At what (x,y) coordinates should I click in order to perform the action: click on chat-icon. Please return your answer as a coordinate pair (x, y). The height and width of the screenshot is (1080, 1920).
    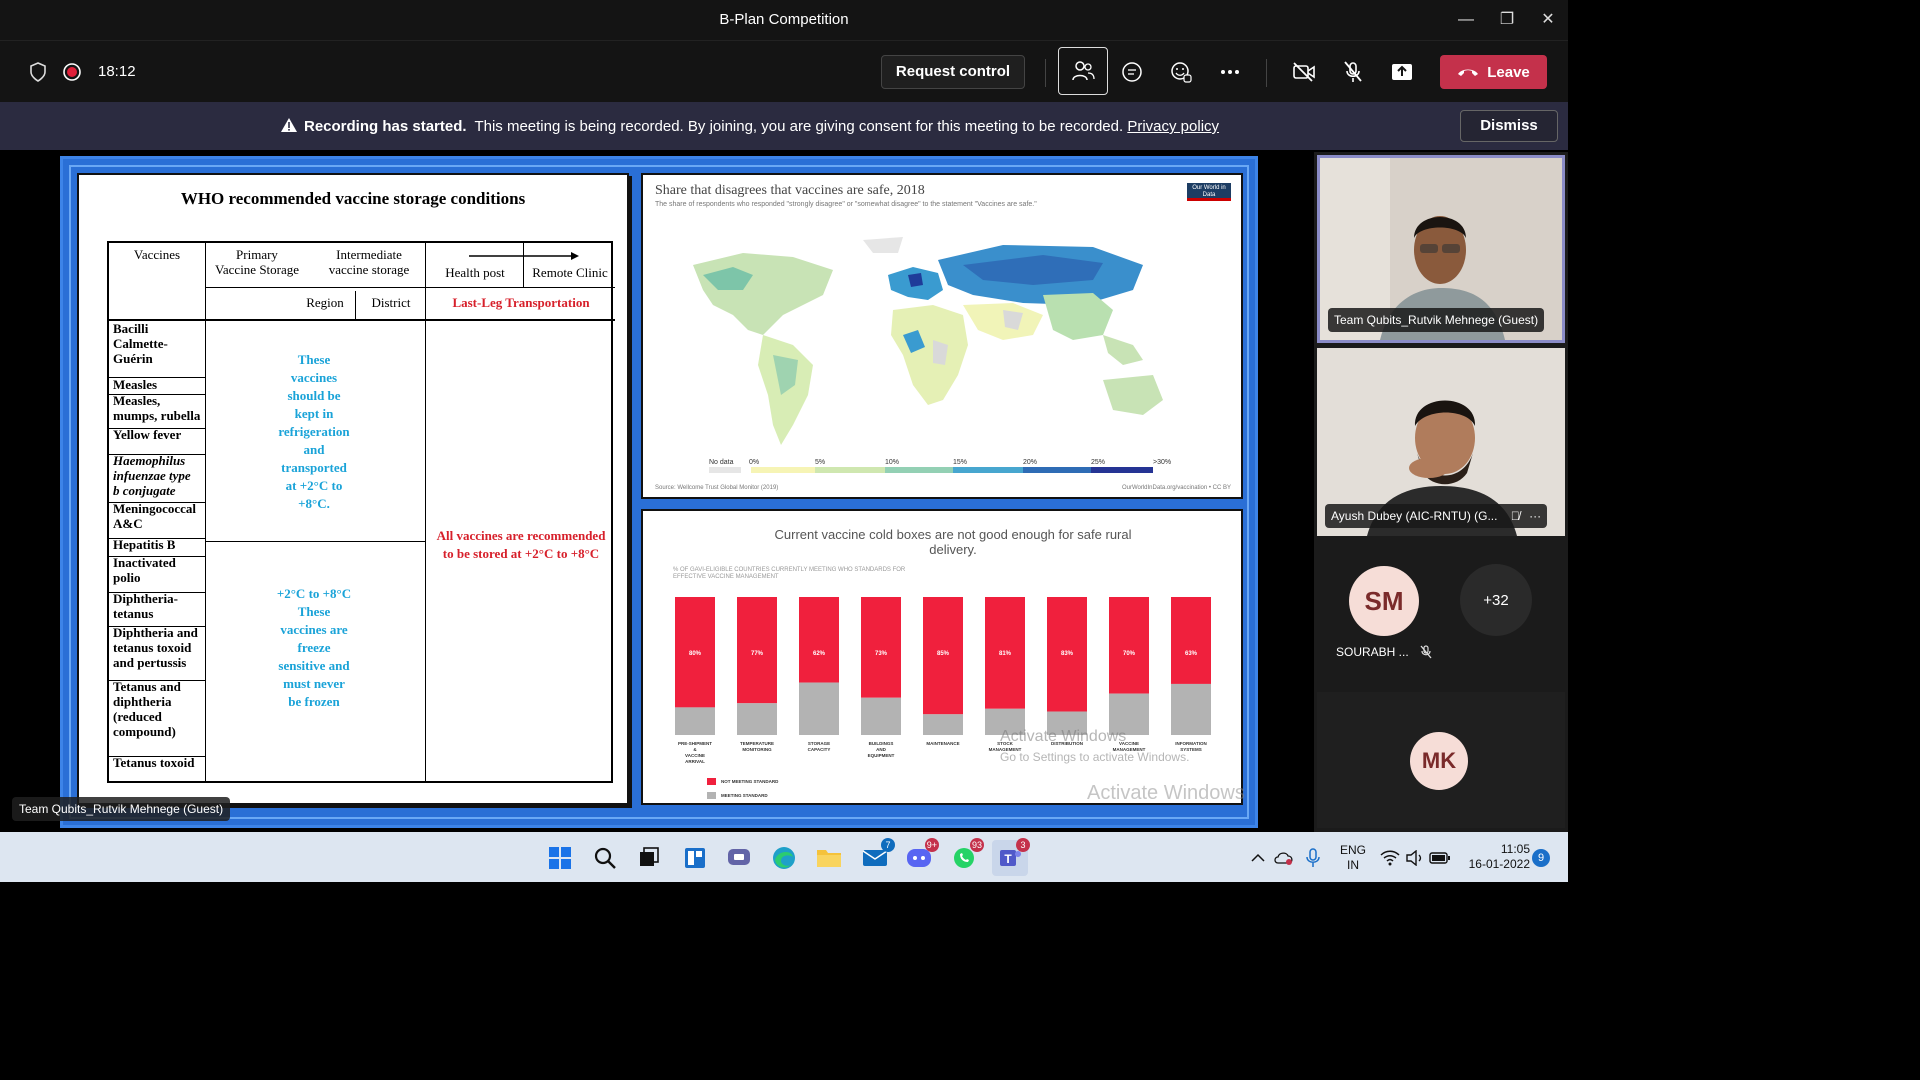
    Looking at the image, I should click on (1132, 72).